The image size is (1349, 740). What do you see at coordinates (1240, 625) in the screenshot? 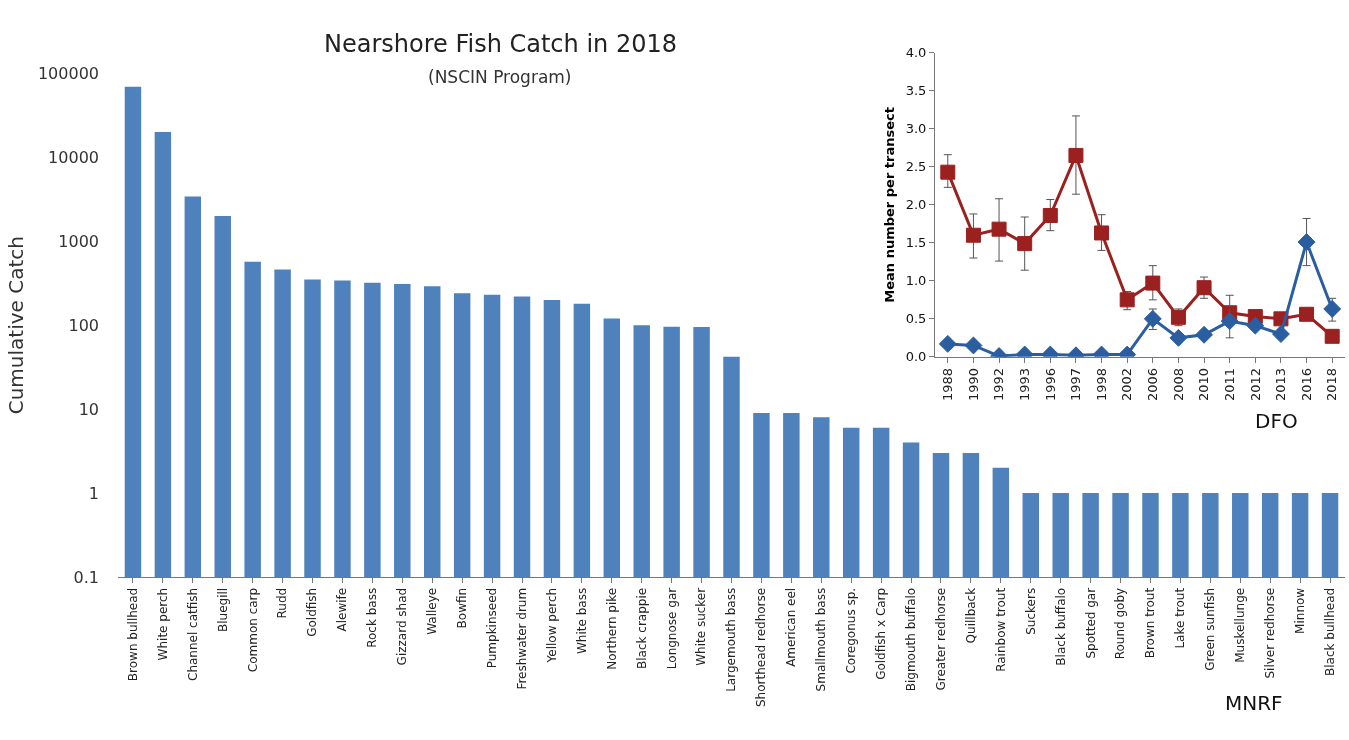
I see `x-tick-label: Muskellunge` at bounding box center [1240, 625].